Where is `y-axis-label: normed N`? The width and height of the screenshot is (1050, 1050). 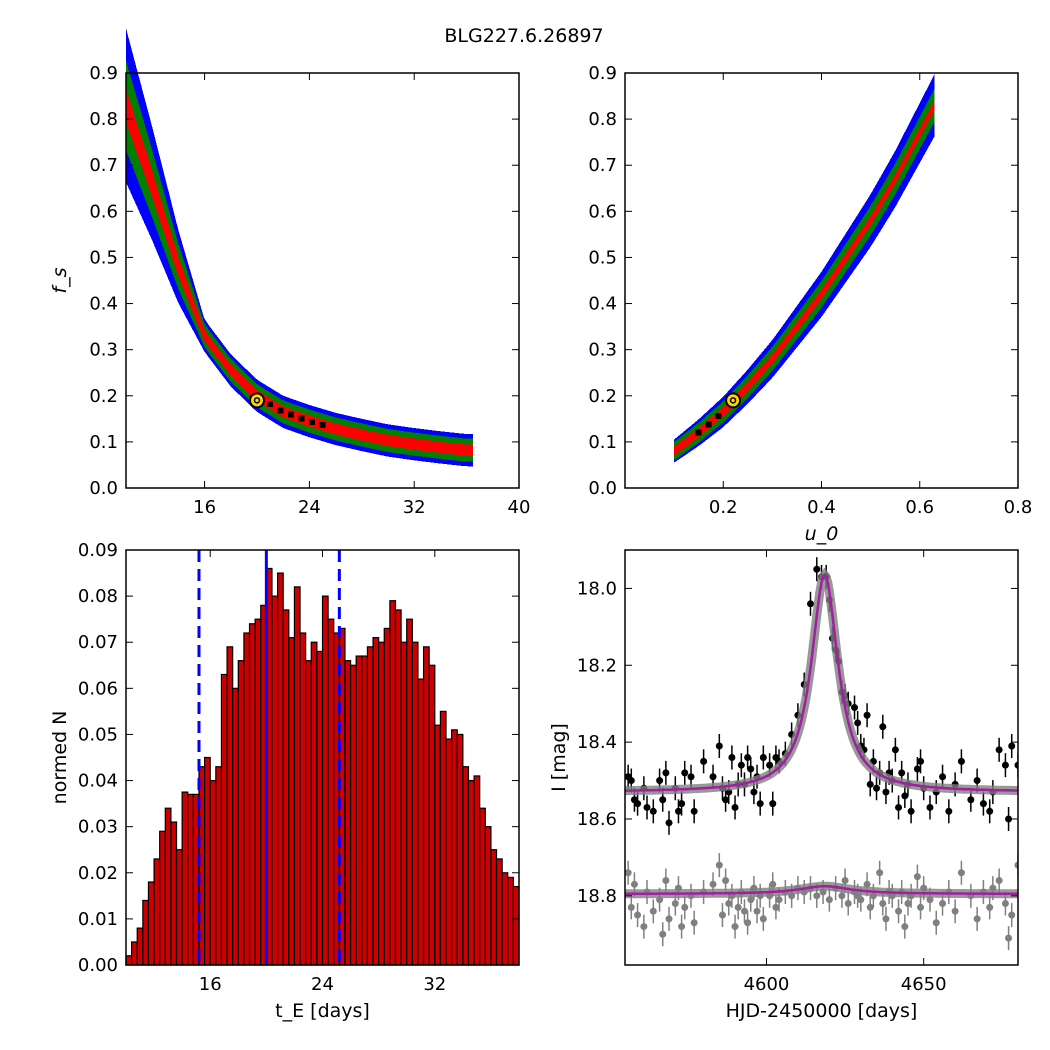 y-axis-label: normed N is located at coordinates (60, 758).